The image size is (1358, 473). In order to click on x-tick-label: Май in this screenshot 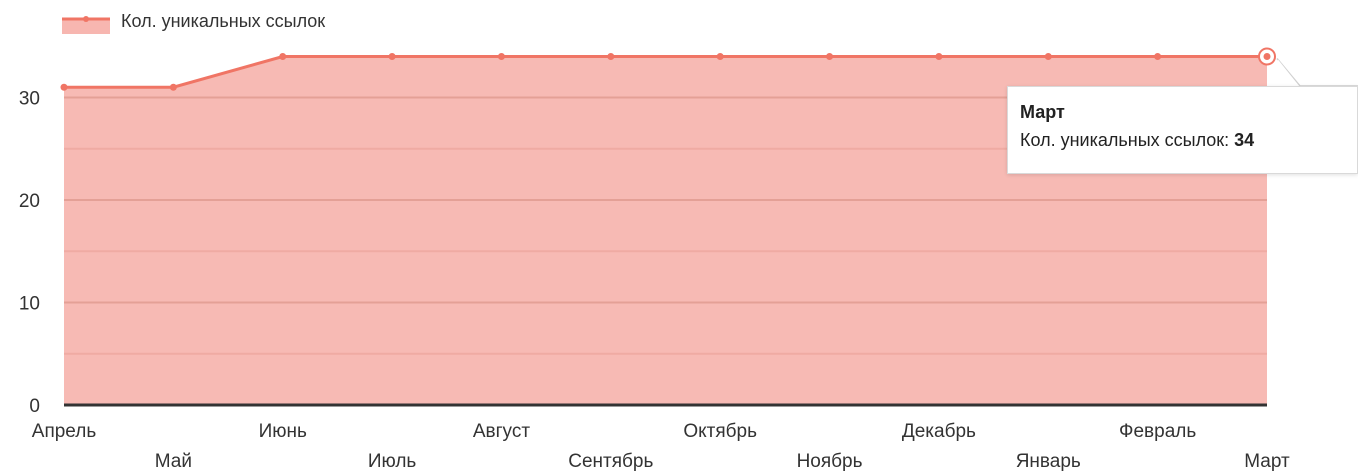, I will do `click(173, 461)`.